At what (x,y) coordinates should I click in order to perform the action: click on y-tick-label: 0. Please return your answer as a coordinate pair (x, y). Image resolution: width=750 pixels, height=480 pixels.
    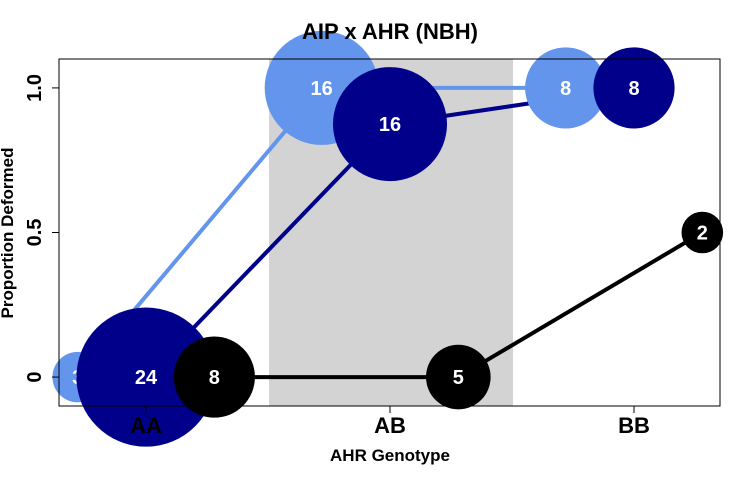
    Looking at the image, I should click on (35, 377).